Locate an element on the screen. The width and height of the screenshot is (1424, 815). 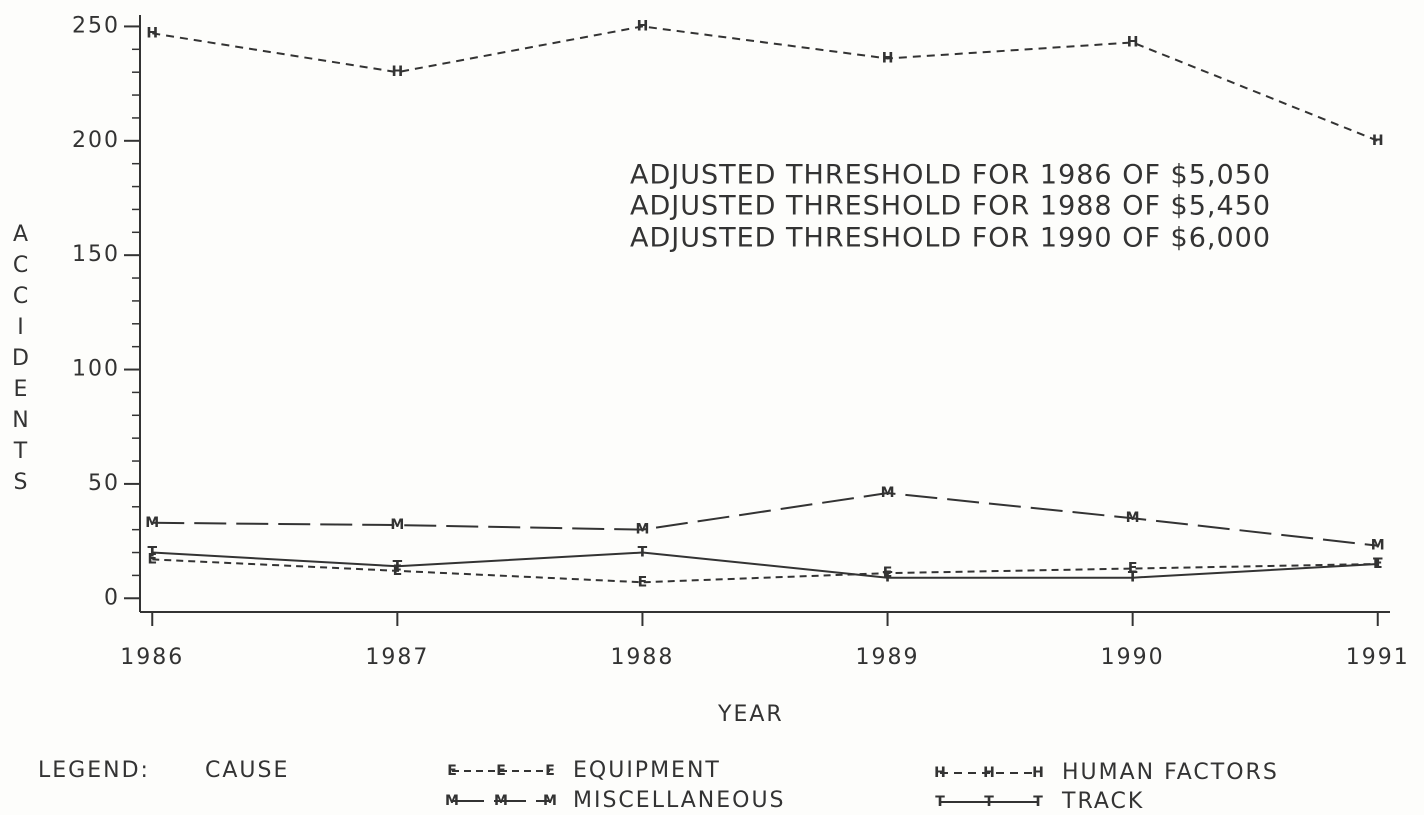
x-tick-label: 1987 is located at coordinates (397, 657).